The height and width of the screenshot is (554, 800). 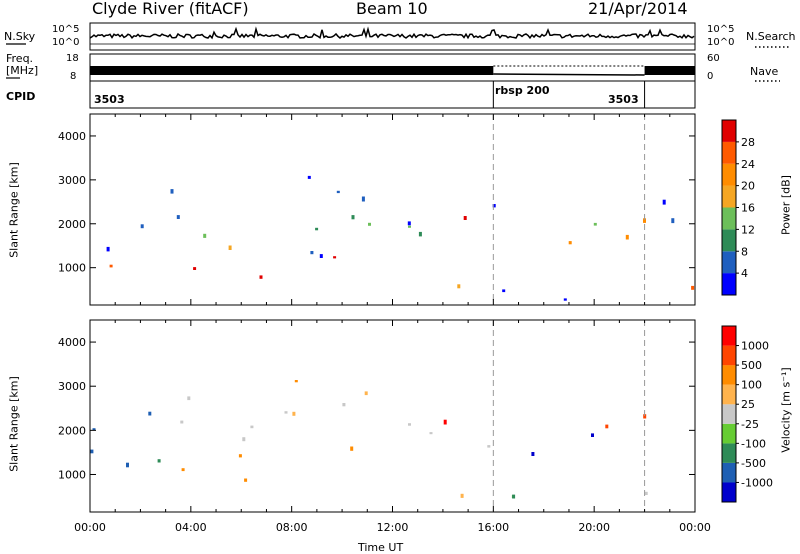 What do you see at coordinates (748, 186) in the screenshot?
I see `power-colorbar-tick-label-4: 20` at bounding box center [748, 186].